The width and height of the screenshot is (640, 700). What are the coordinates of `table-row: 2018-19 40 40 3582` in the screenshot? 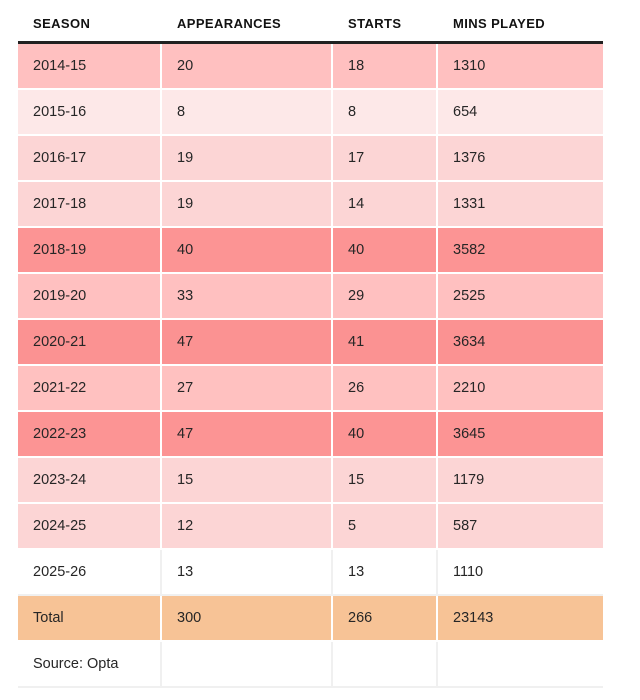 It's located at (310, 251).